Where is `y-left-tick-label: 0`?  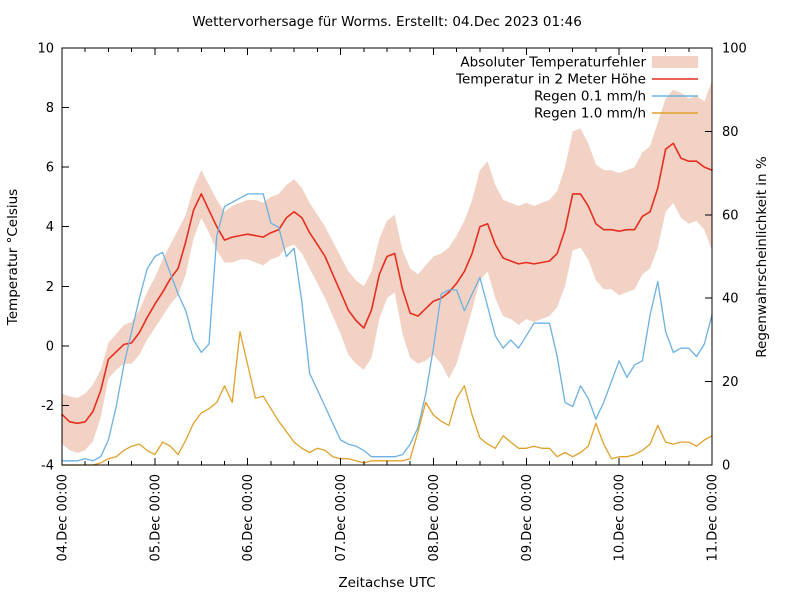 y-left-tick-label: 0 is located at coordinates (50, 346).